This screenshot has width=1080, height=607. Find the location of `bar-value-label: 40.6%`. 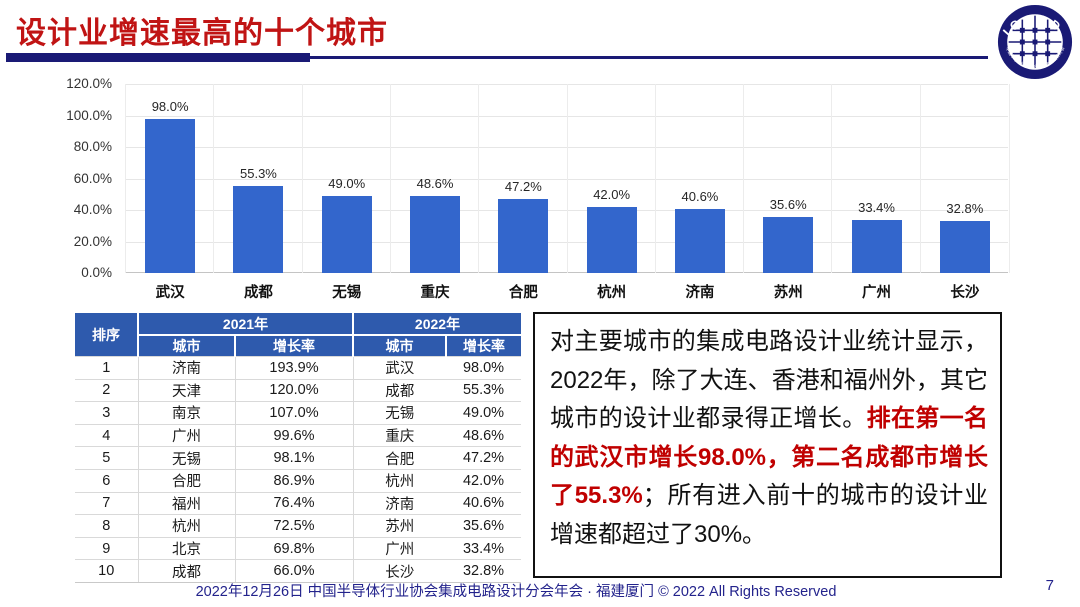

bar-value-label: 40.6% is located at coordinates (700, 197).